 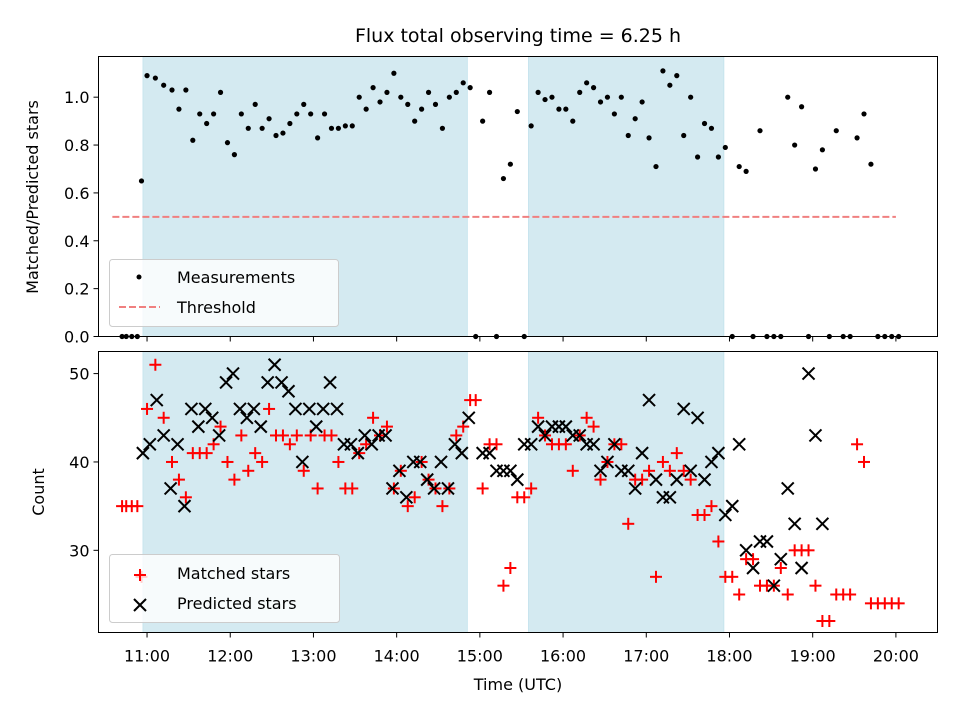 What do you see at coordinates (224, 293) in the screenshot?
I see `top-legend: Measurements Threshold` at bounding box center [224, 293].